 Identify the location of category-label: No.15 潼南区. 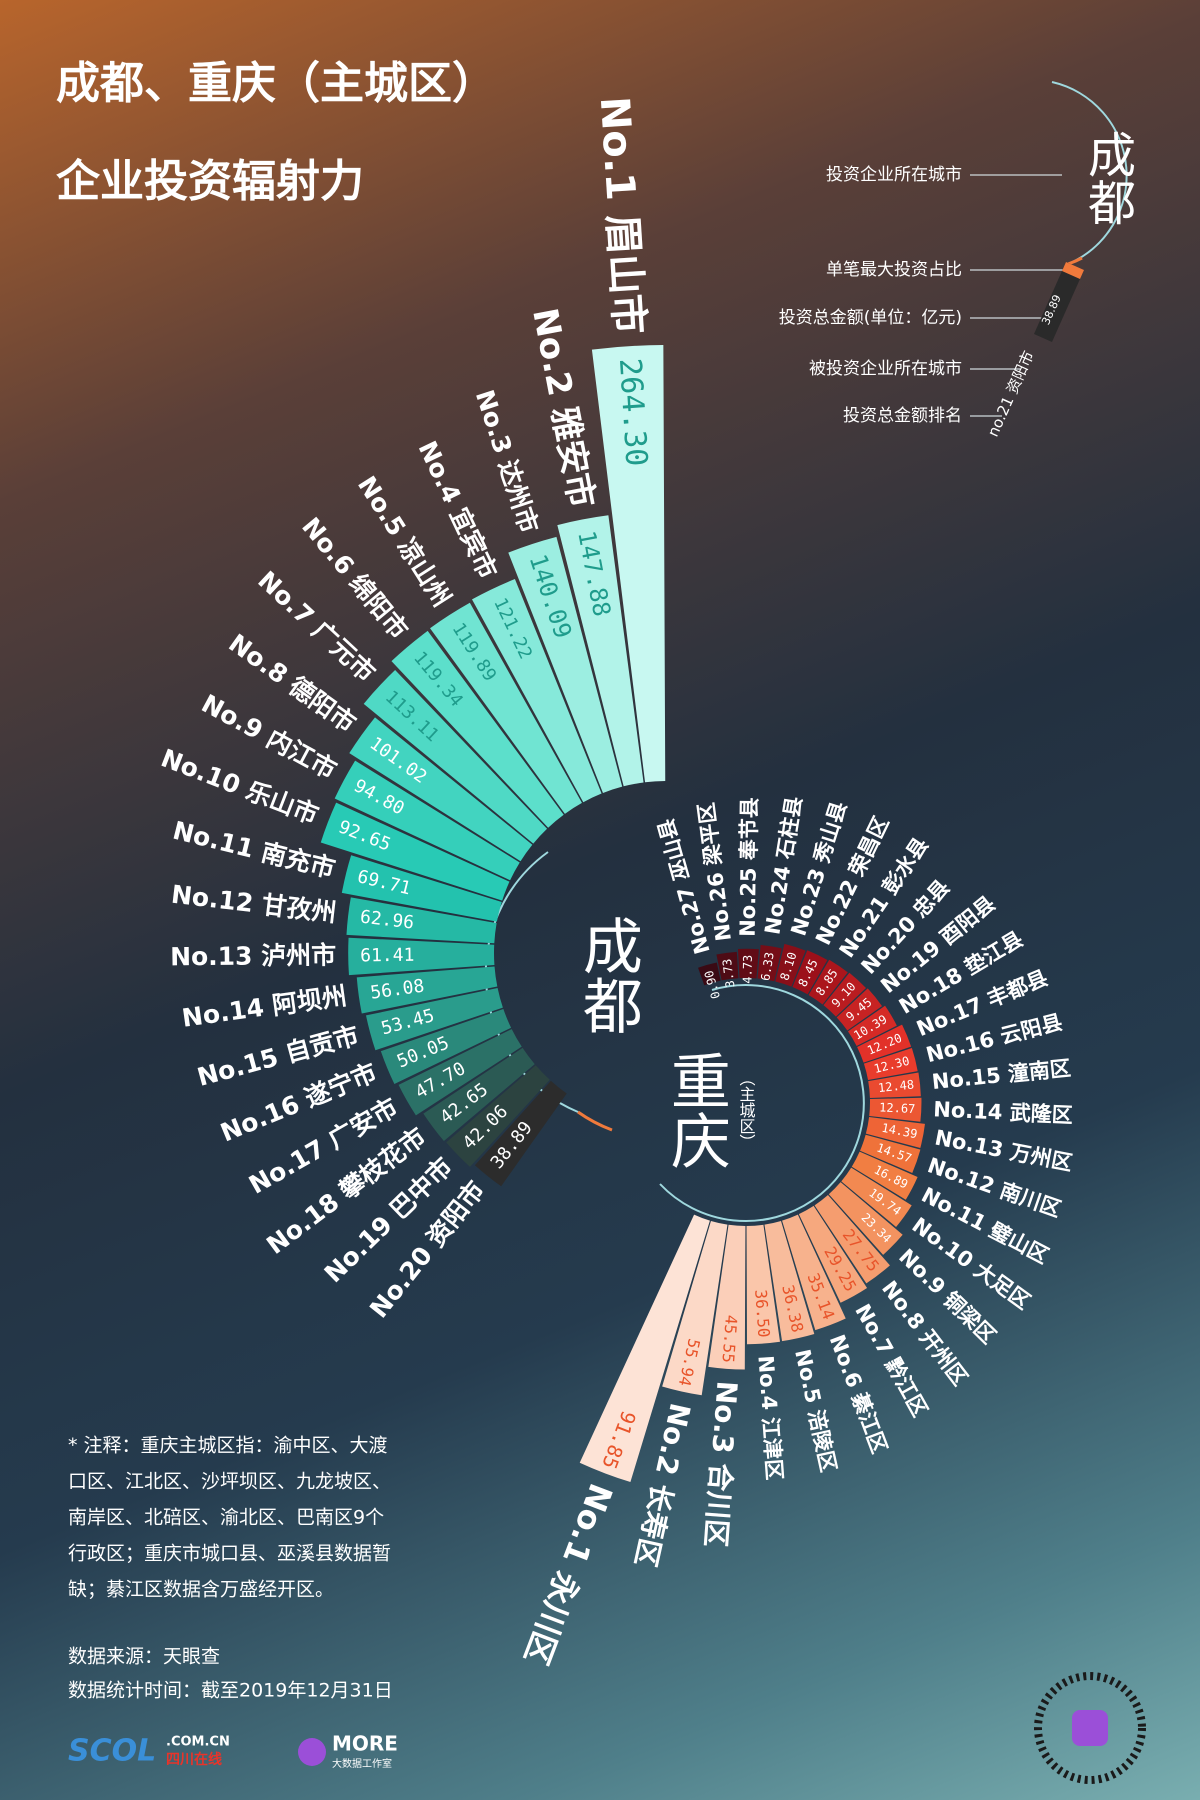
(1001, 1075).